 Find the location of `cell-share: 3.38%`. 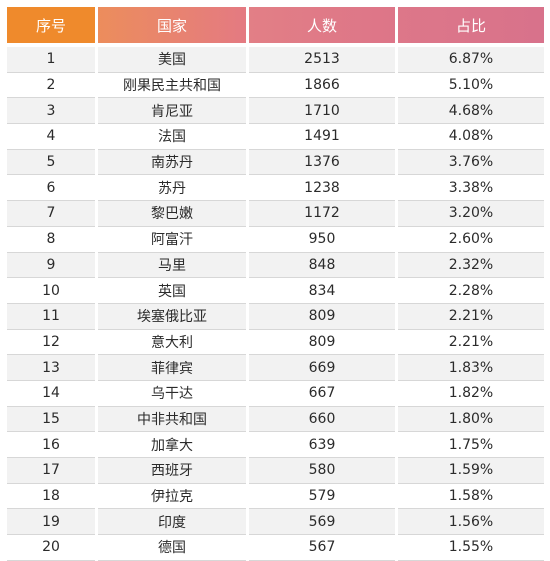

cell-share: 3.38% is located at coordinates (471, 188).